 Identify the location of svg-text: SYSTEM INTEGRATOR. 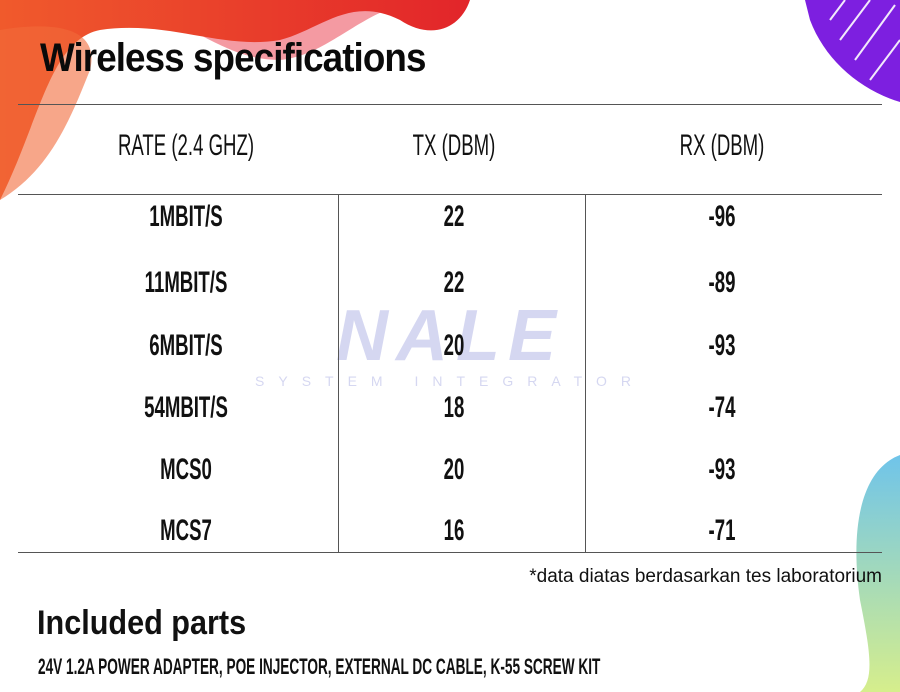
(450, 380).